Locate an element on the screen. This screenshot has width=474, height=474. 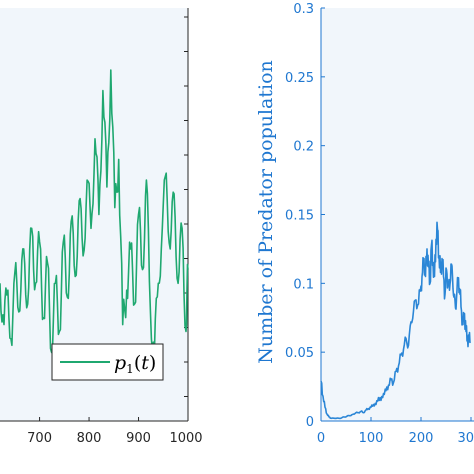
right-x-tick-label: 200 is located at coordinates (421, 438).